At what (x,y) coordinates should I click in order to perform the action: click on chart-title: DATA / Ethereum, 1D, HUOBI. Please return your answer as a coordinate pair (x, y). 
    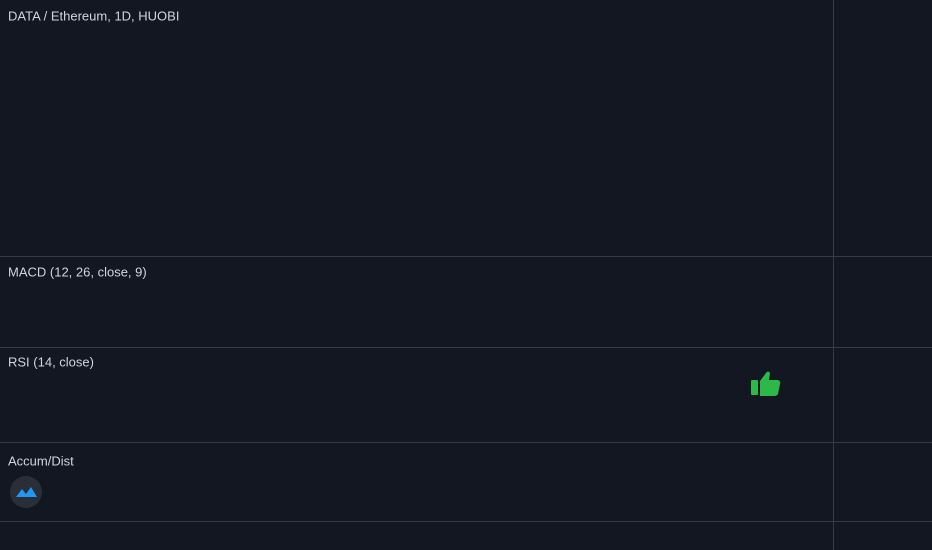
    Looking at the image, I should click on (93, 15).